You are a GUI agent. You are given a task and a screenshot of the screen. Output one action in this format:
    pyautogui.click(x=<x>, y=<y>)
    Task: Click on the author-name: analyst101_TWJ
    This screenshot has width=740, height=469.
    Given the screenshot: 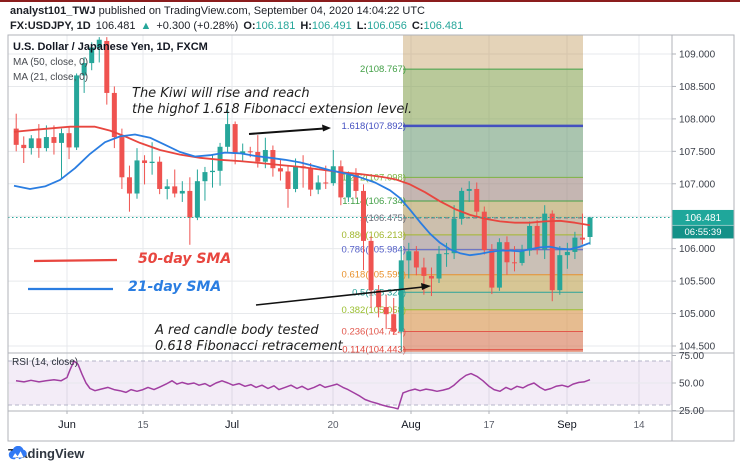 What is the action you would take?
    pyautogui.click(x=53, y=11)
    